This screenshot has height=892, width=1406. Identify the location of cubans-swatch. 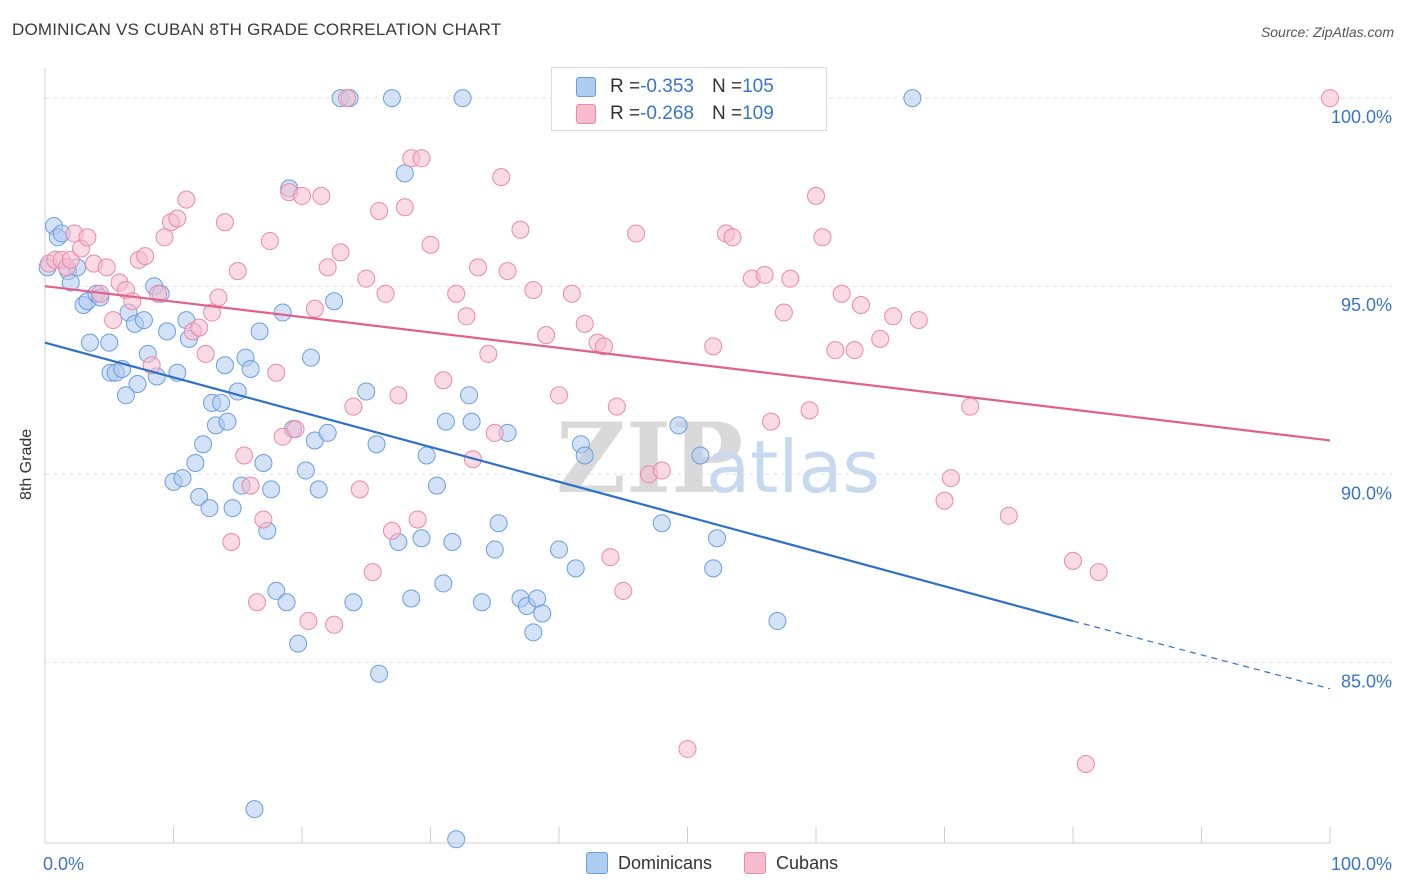
(586, 114).